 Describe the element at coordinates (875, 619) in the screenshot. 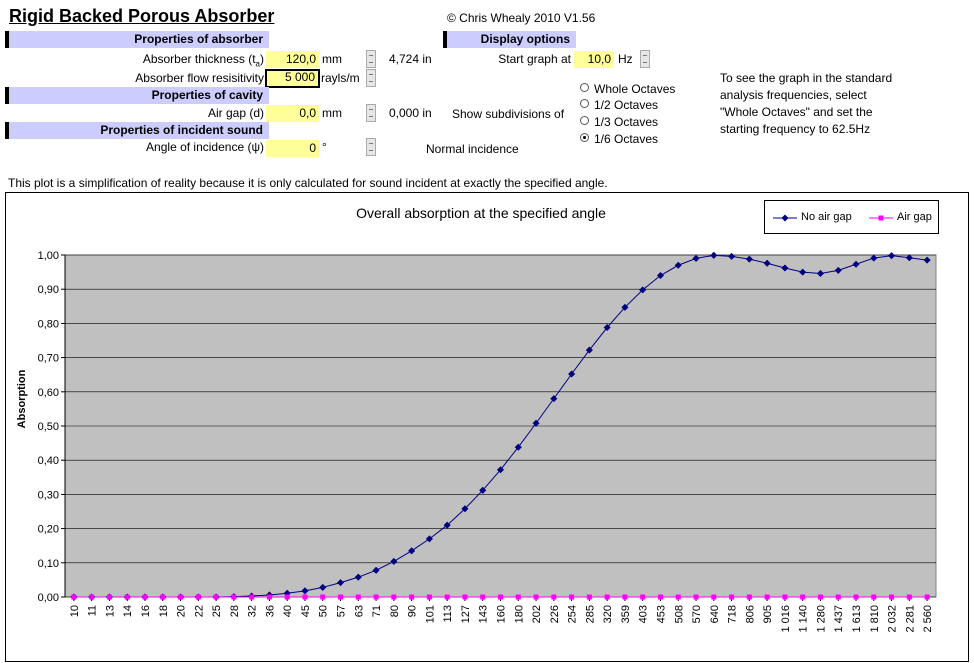

I see `x-tick-label: 1 810` at that location.